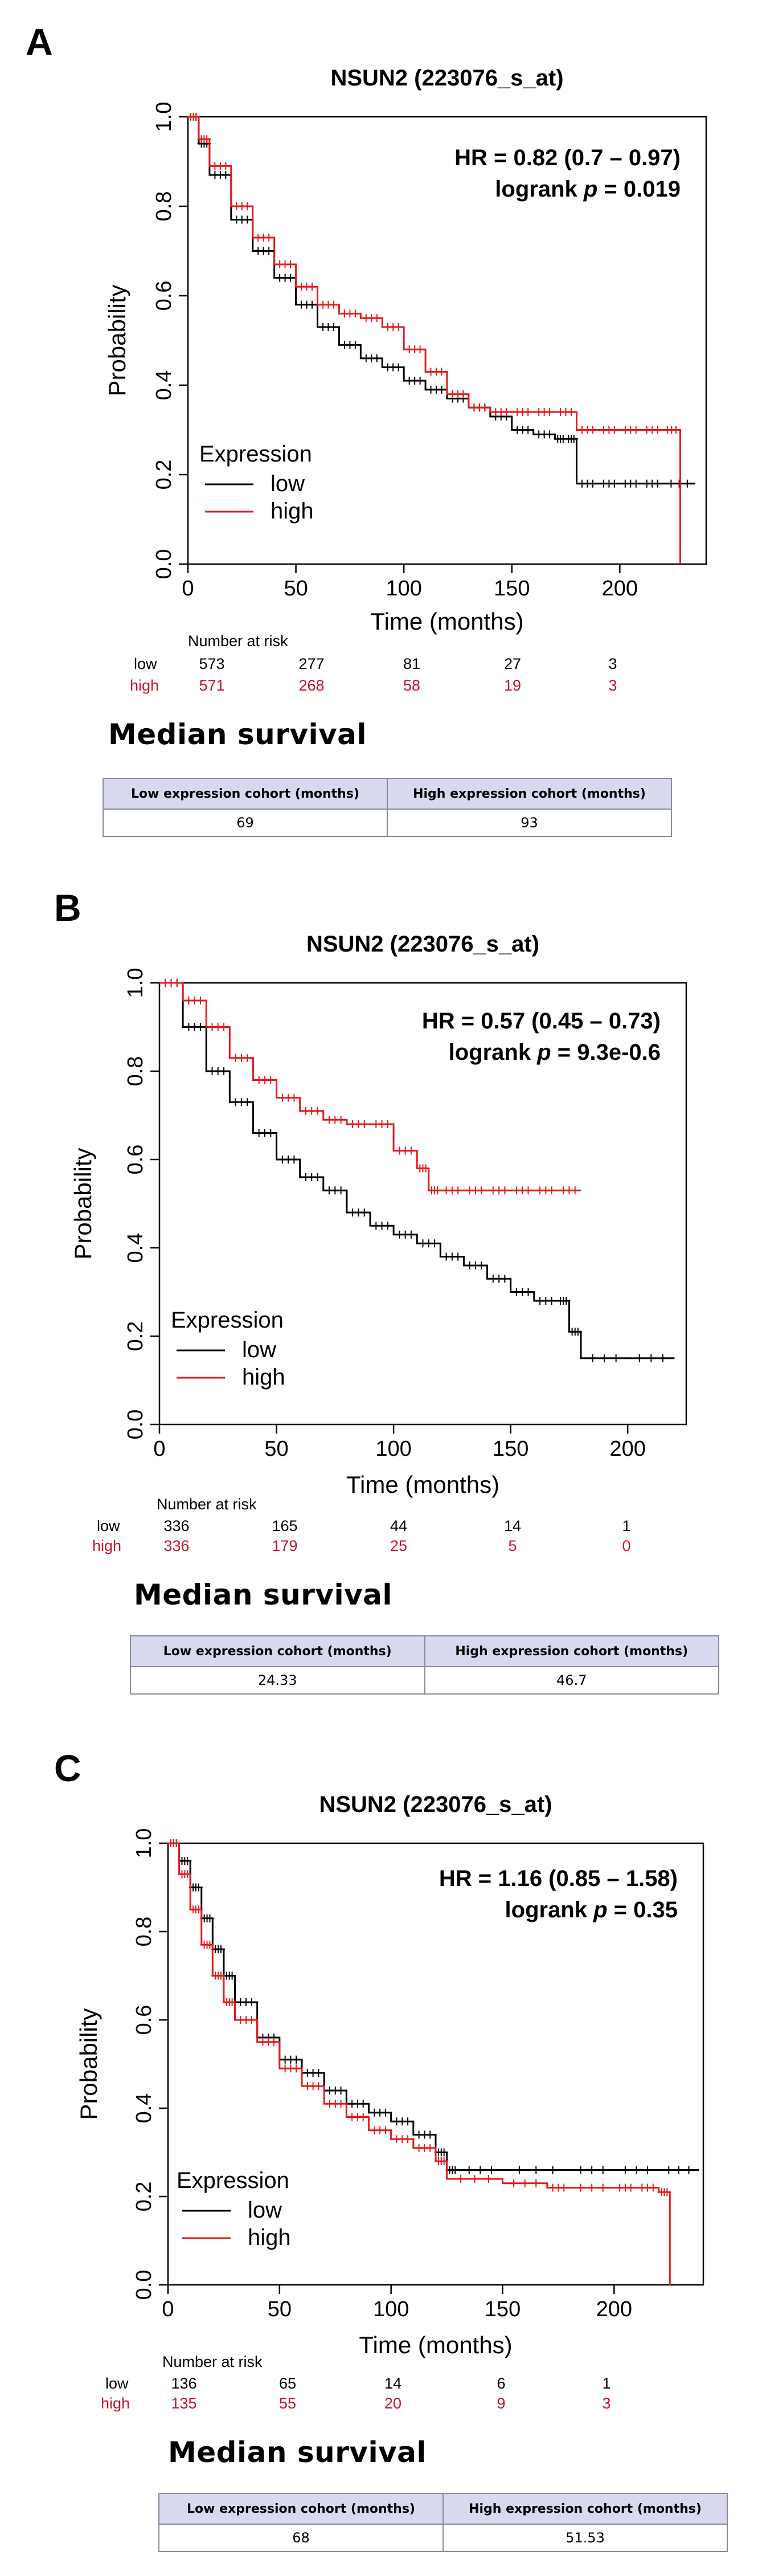 This screenshot has height=2576, width=758. Describe the element at coordinates (265, 2210) in the screenshot. I see `legend-label-low: low` at that location.